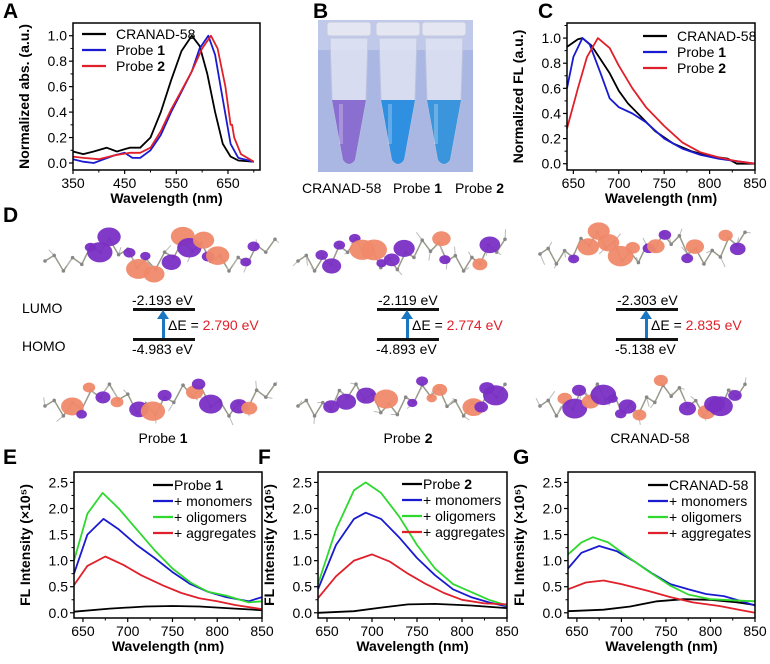 Image resolution: width=770 pixels, height=664 pixels. Describe the element at coordinates (647, 300) in the screenshot. I see `lumo-energy: -2.303 eV` at that location.